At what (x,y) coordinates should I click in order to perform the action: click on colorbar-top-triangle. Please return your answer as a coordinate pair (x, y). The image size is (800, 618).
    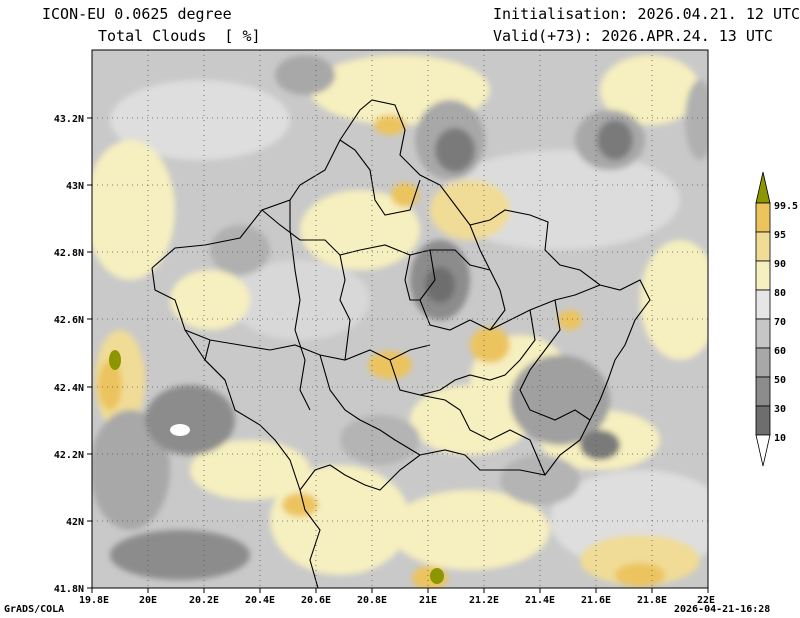
    Looking at the image, I should click on (763, 187).